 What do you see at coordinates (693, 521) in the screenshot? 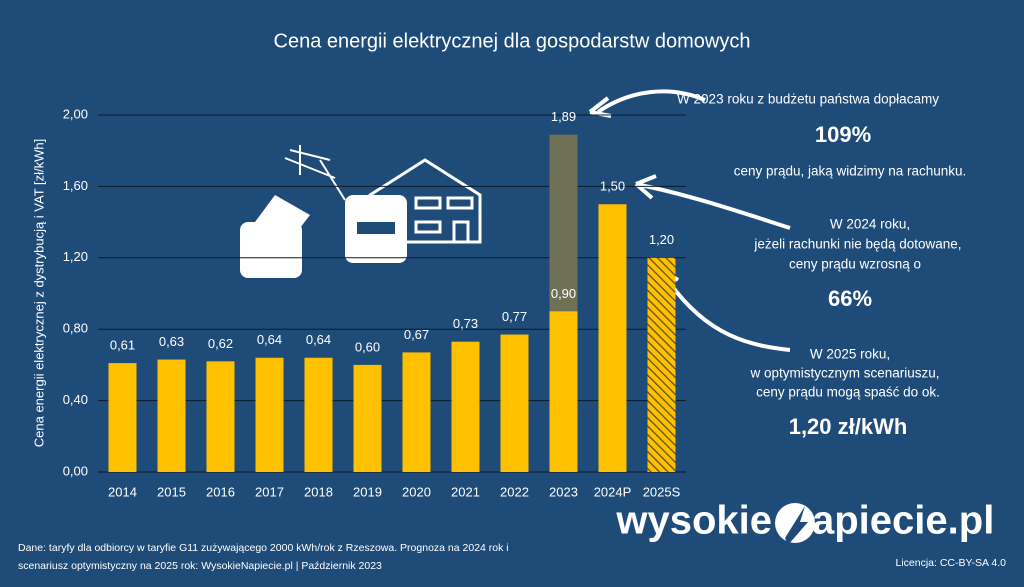
I see `logo-text: wysokie` at bounding box center [693, 521].